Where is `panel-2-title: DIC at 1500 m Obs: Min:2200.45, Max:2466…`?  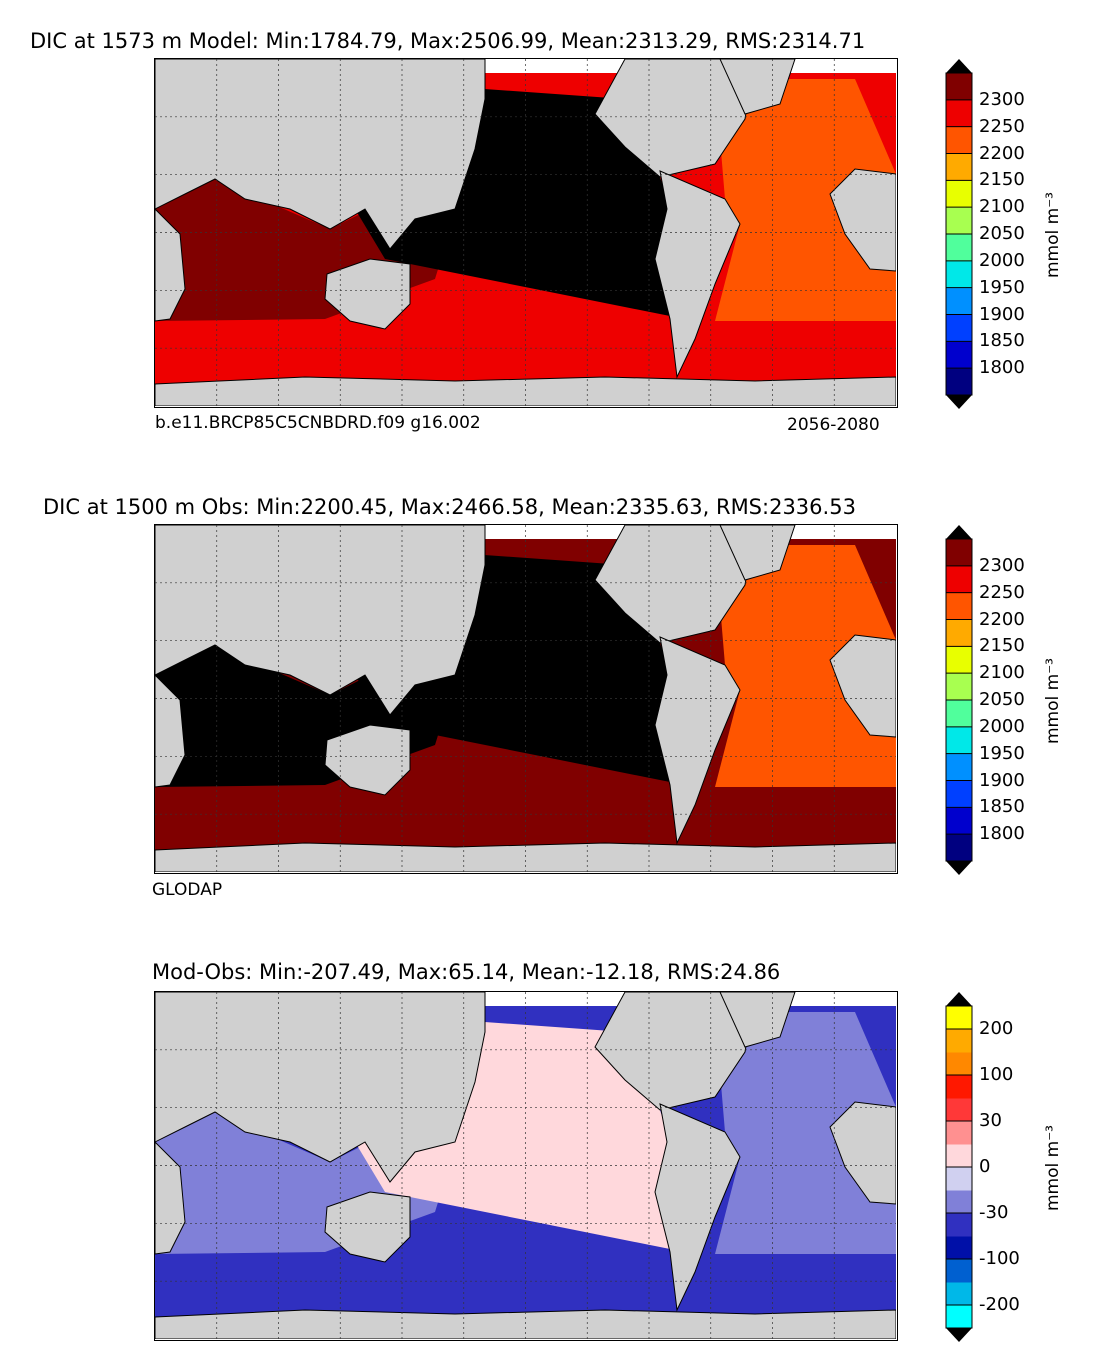 panel-2-title: DIC at 1500 m Obs: Min:2200.45, Max:2466… is located at coordinates (449, 507).